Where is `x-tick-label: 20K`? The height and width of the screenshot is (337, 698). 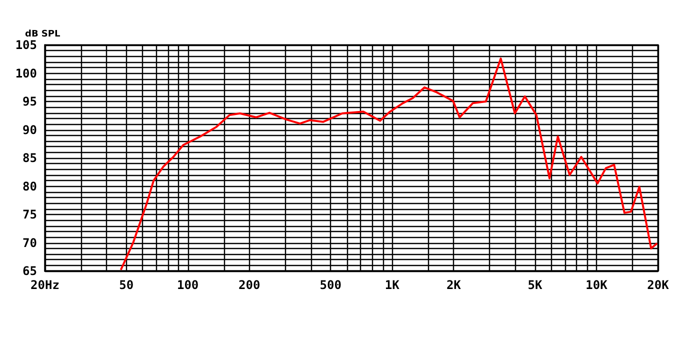
x-tick-label: 20K is located at coordinates (658, 285).